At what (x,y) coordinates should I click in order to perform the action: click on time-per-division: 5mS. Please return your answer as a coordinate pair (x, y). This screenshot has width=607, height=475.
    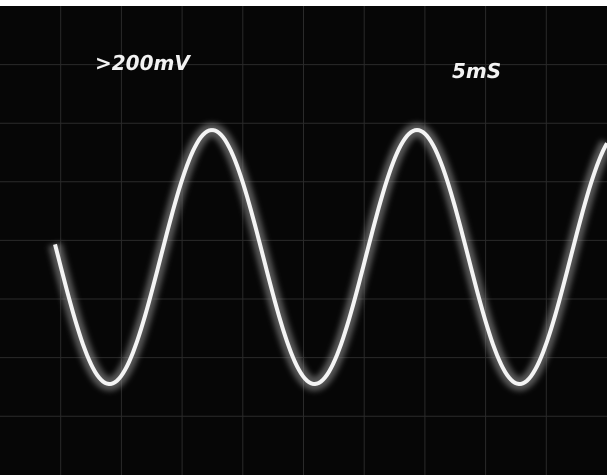
    Looking at the image, I should click on (476, 71).